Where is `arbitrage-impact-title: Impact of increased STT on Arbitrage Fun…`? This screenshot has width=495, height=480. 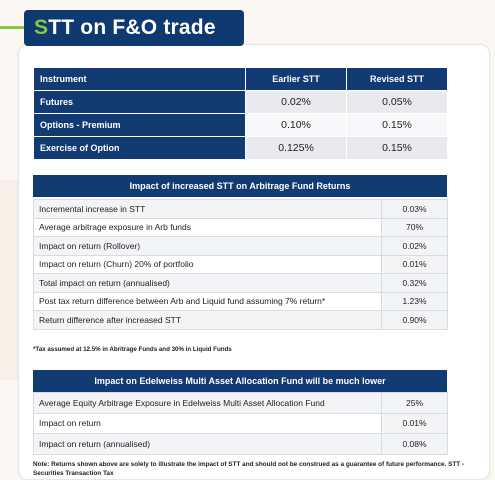 arbitrage-impact-title: Impact of increased STT on Arbitrage Fun… is located at coordinates (240, 186).